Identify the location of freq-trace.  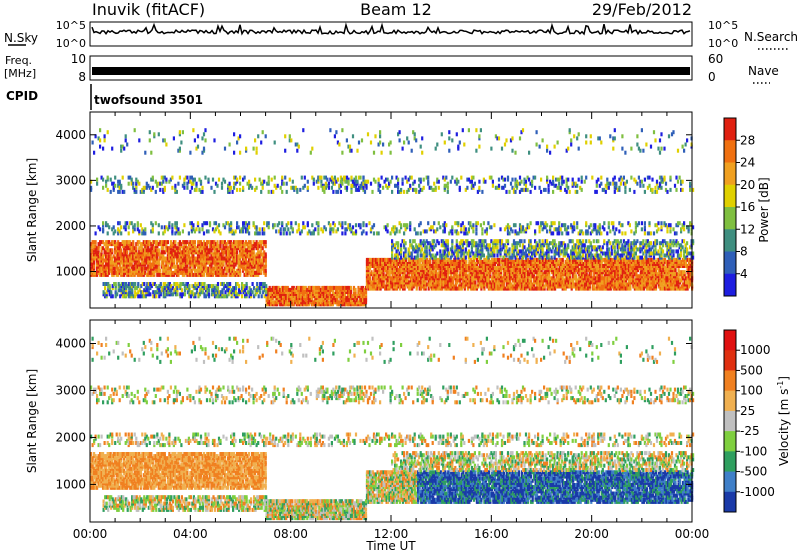
(391, 71).